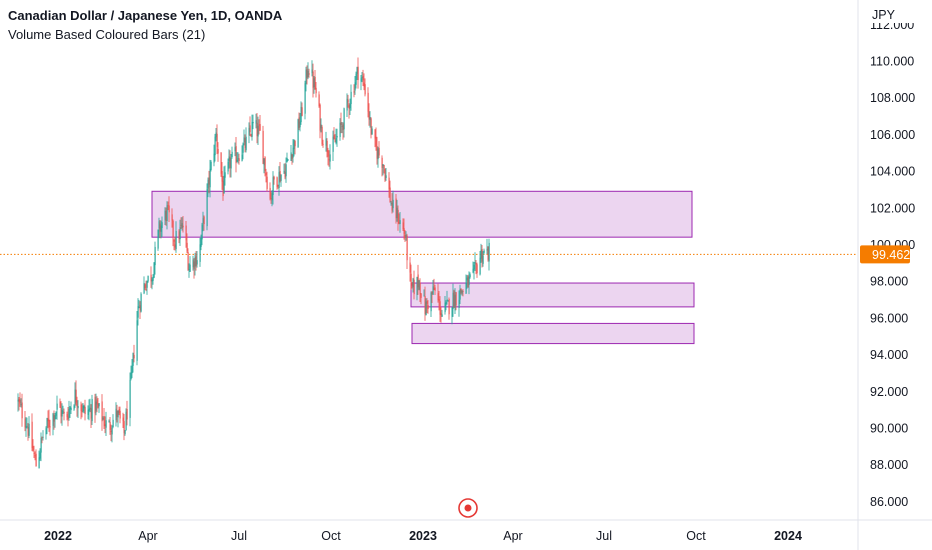 The image size is (932, 550). I want to click on x-tick-label: Apr, so click(512, 536).